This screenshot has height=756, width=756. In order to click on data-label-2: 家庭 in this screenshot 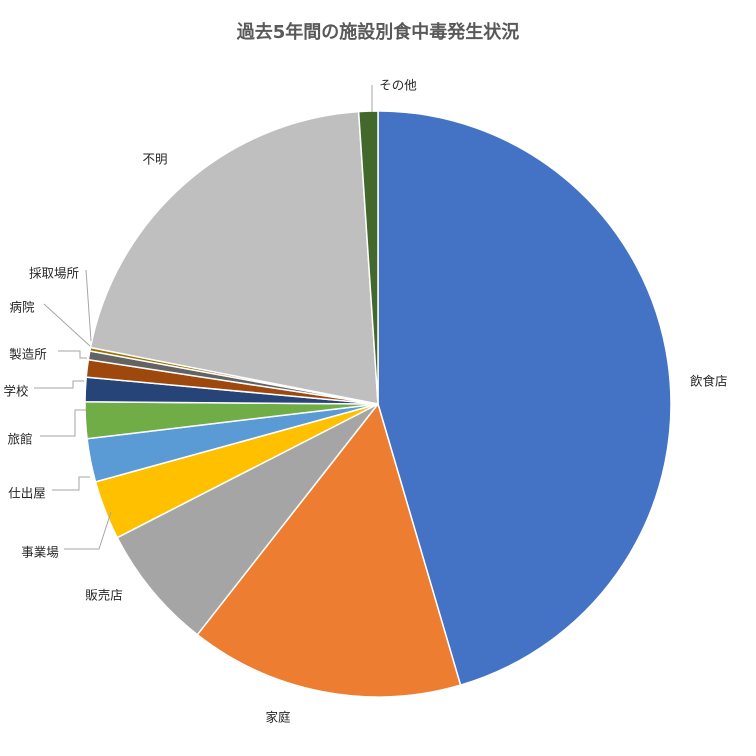, I will do `click(278, 717)`.